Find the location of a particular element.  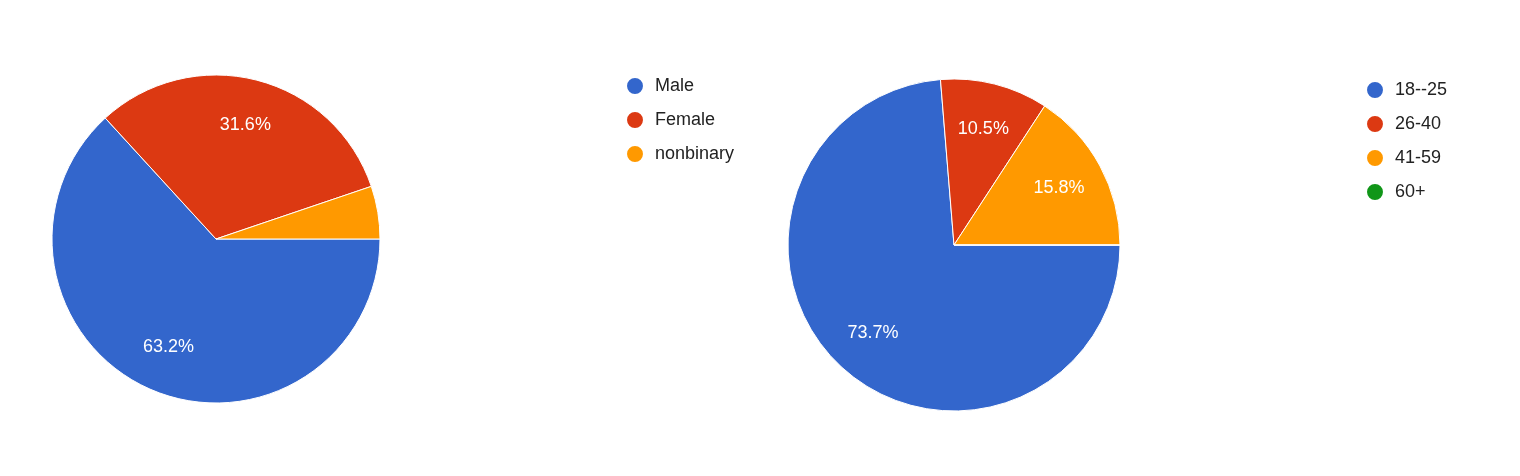

legend-label: 41-59 is located at coordinates (1418, 157).